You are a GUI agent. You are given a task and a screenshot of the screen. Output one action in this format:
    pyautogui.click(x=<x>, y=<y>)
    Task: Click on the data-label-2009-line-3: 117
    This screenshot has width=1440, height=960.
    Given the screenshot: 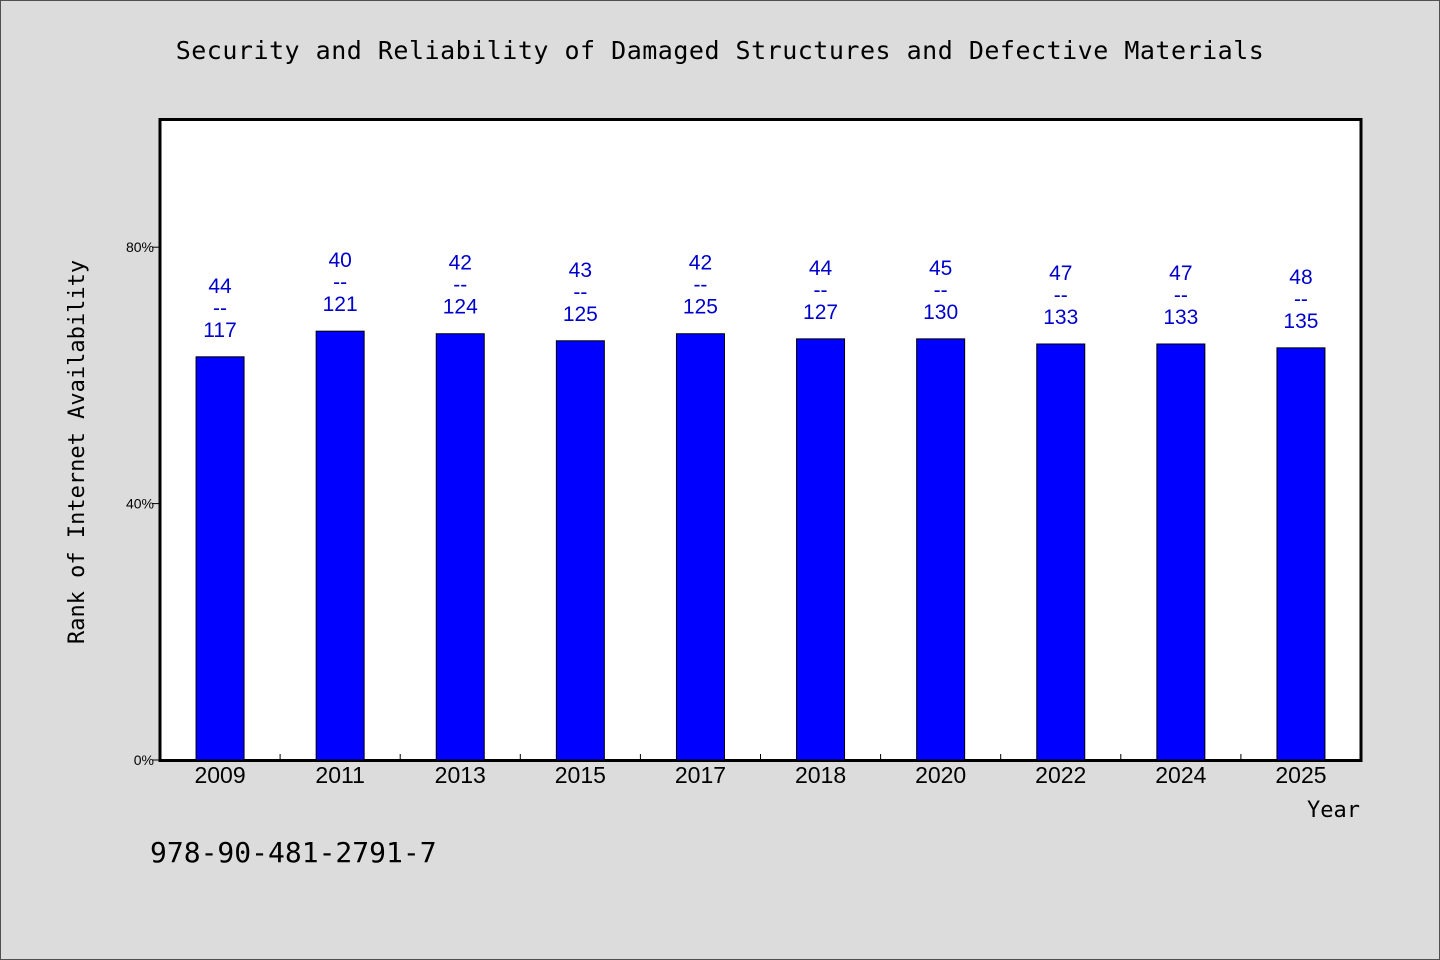 What is the action you would take?
    pyautogui.click(x=219, y=330)
    